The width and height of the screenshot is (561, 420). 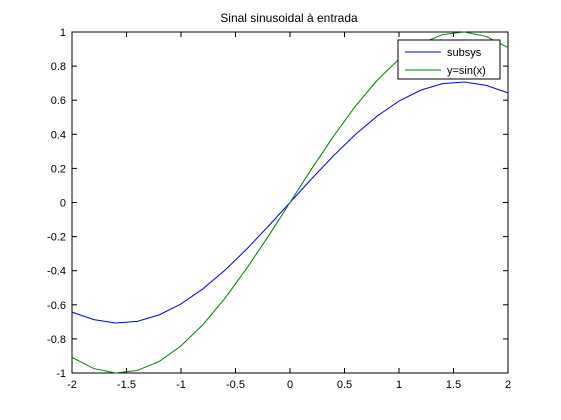 What do you see at coordinates (289, 18) in the screenshot?
I see `chart-title: Sinal sinusoidal à entrada` at bounding box center [289, 18].